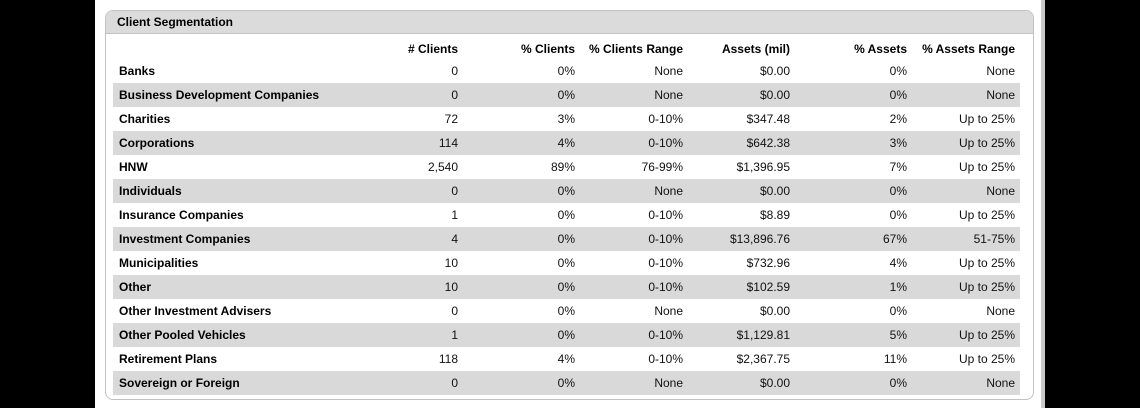 The image size is (1140, 408). Describe the element at coordinates (133, 167) in the screenshot. I see `cell-category: HNW` at that location.